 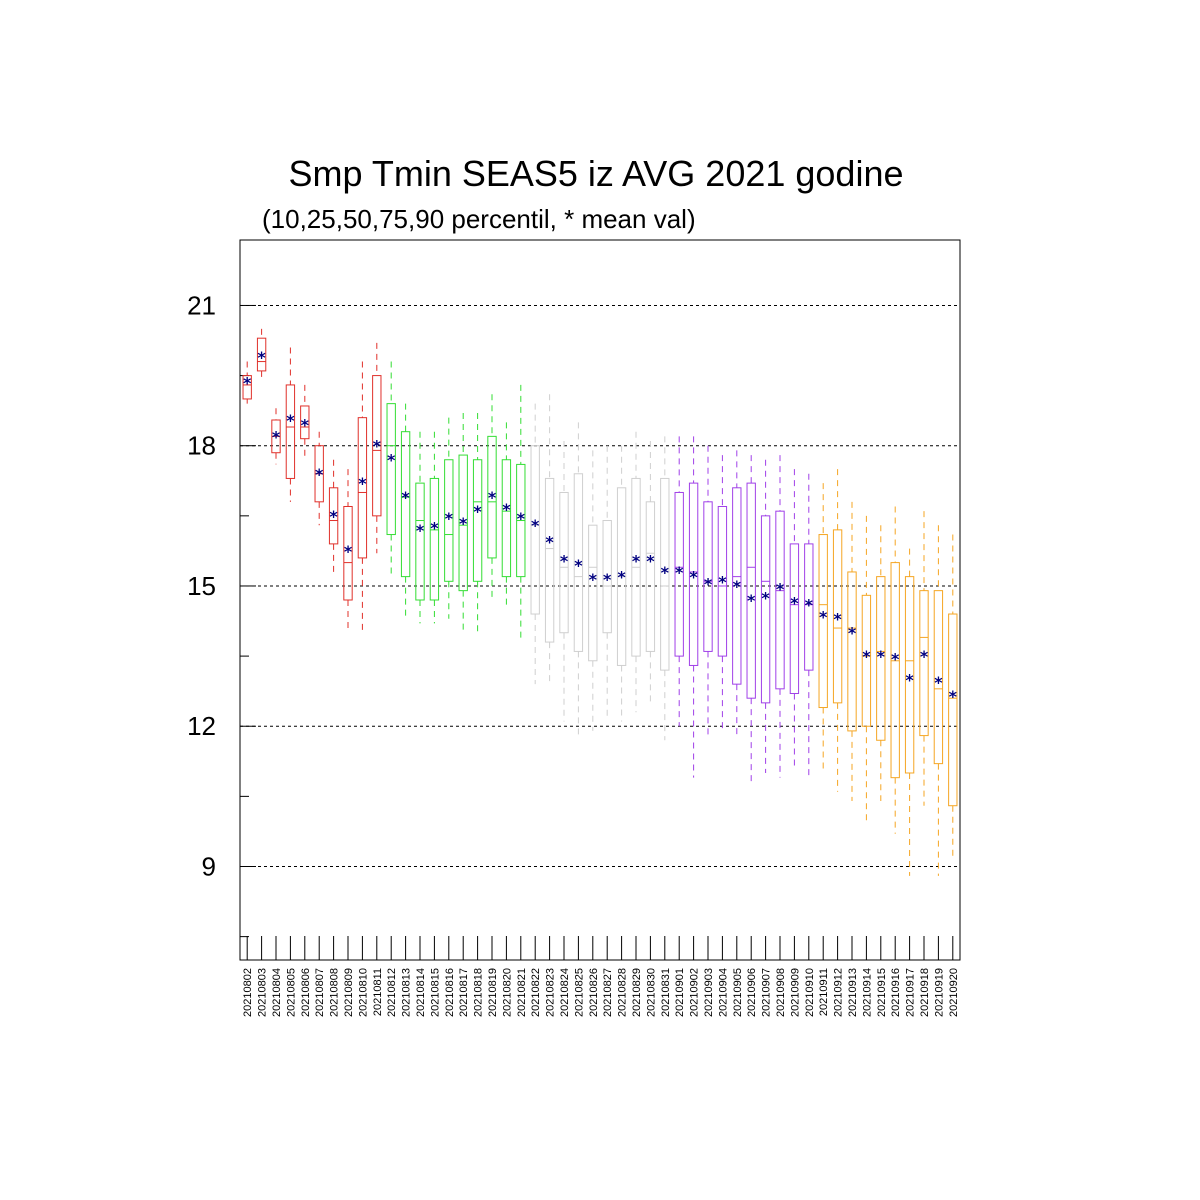 I want to click on x-tick-label: 20210904, so click(x=723, y=992).